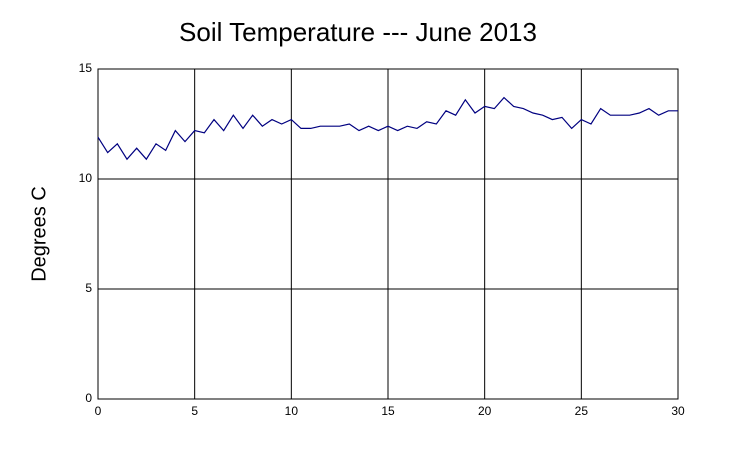 The image size is (735, 449). Describe the element at coordinates (582, 411) in the screenshot. I see `x-tick-label: 25` at that location.